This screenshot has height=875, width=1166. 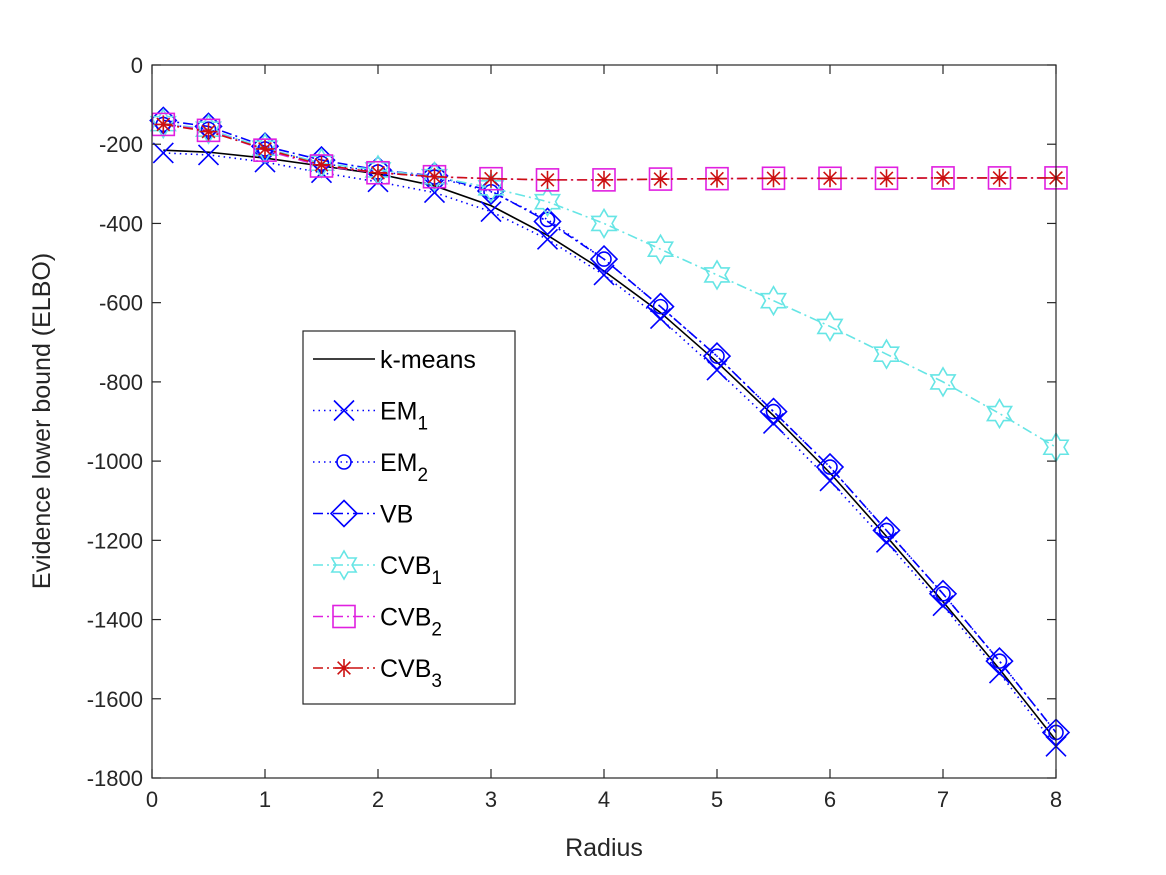 What do you see at coordinates (115, 699) in the screenshot?
I see `y-tick-label: -1600` at bounding box center [115, 699].